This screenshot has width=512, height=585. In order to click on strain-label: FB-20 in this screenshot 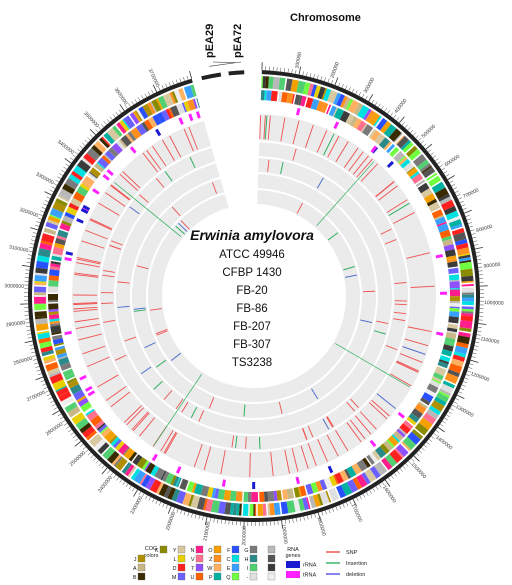, I will do `click(251, 291)`.